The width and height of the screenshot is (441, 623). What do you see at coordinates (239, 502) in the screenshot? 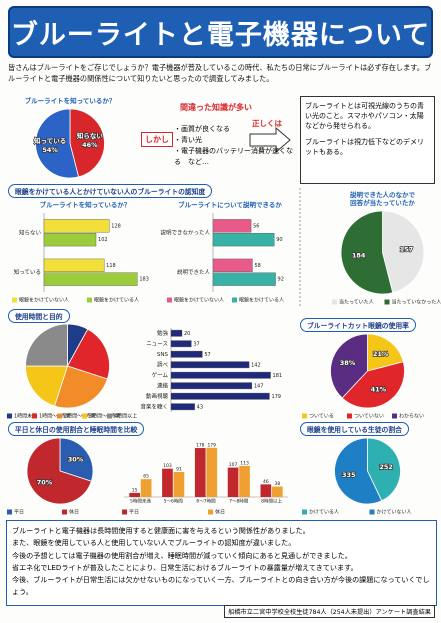
I see `category-label: 7〜8時間` at bounding box center [239, 502].